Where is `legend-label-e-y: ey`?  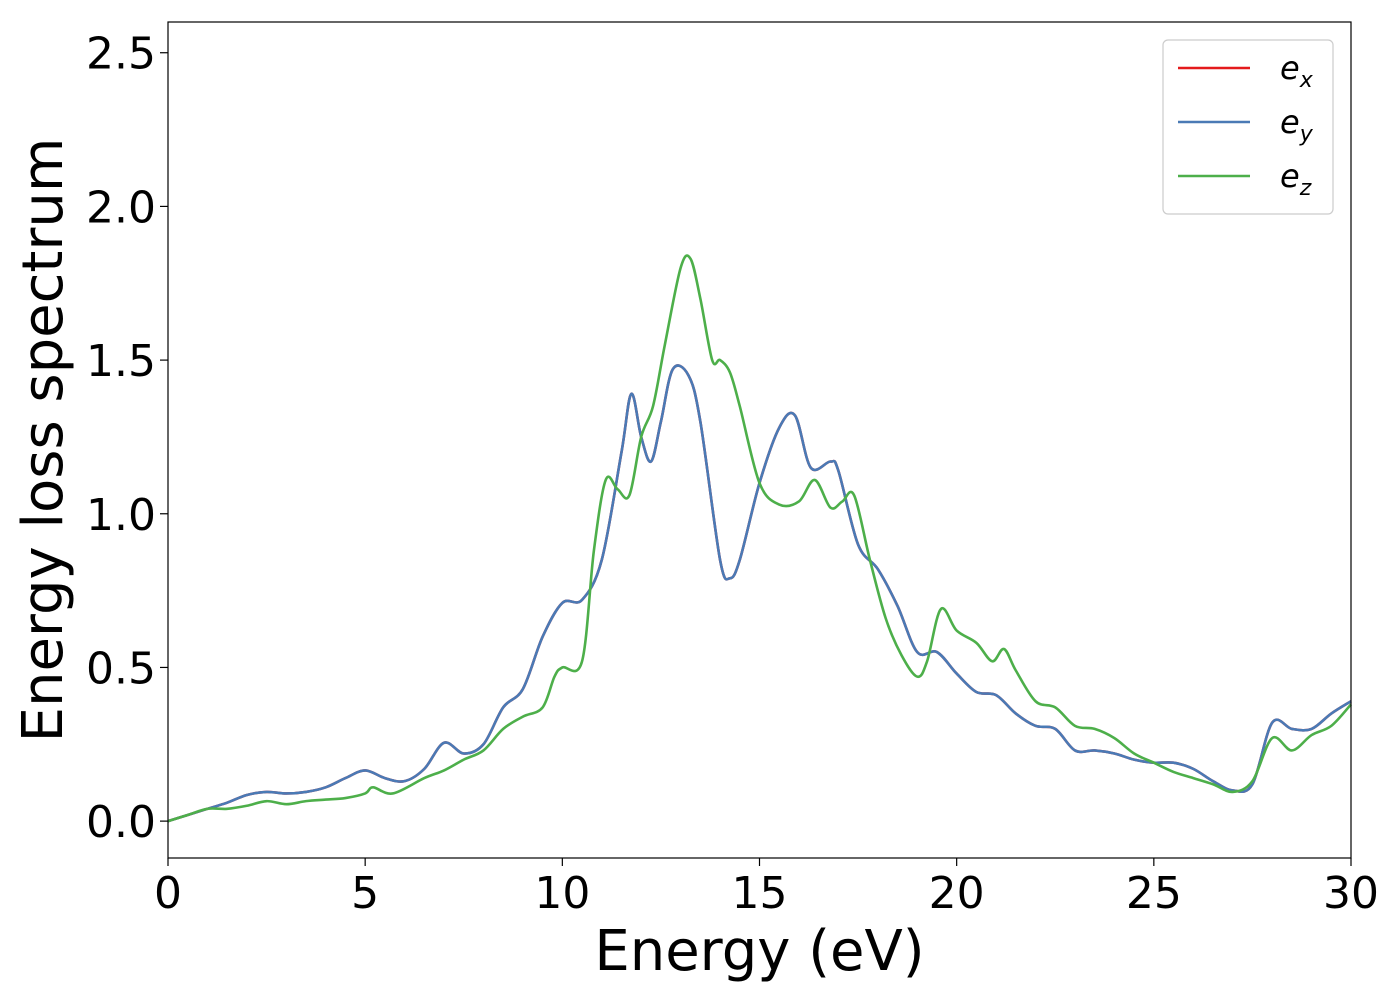
legend-label-e-y: ey is located at coordinates (1297, 125).